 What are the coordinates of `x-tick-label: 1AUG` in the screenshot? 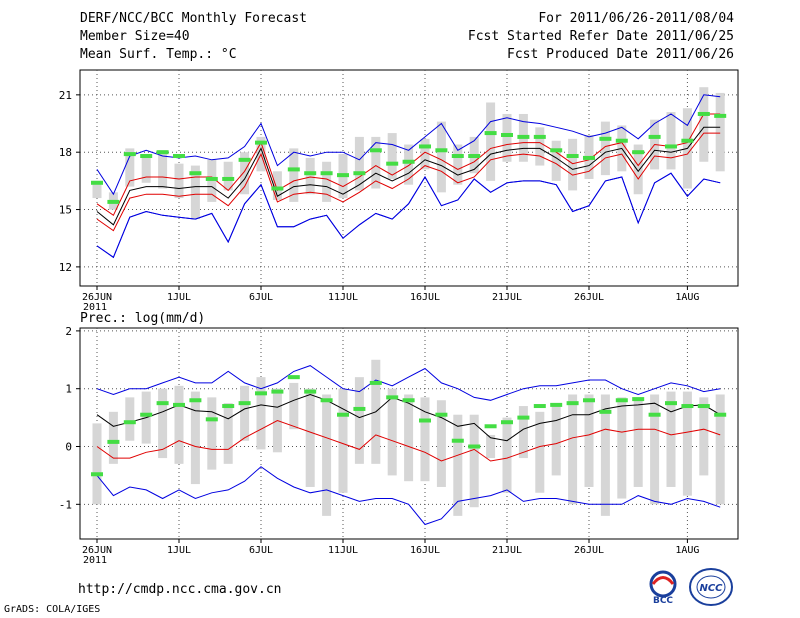 It's located at (687, 550).